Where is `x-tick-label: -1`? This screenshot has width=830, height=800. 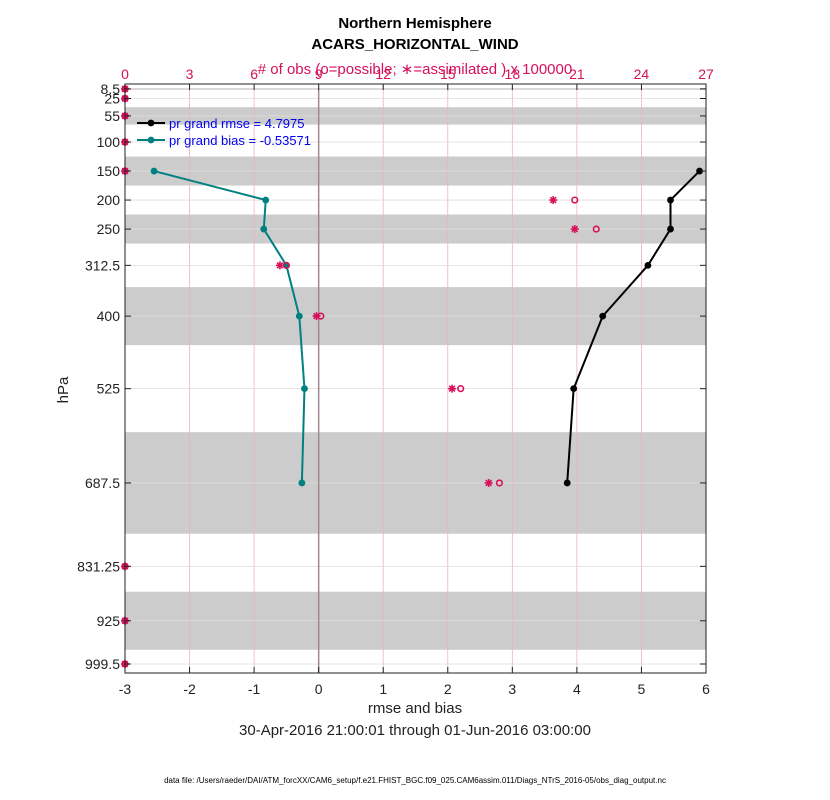
x-tick-label: -1 is located at coordinates (254, 689).